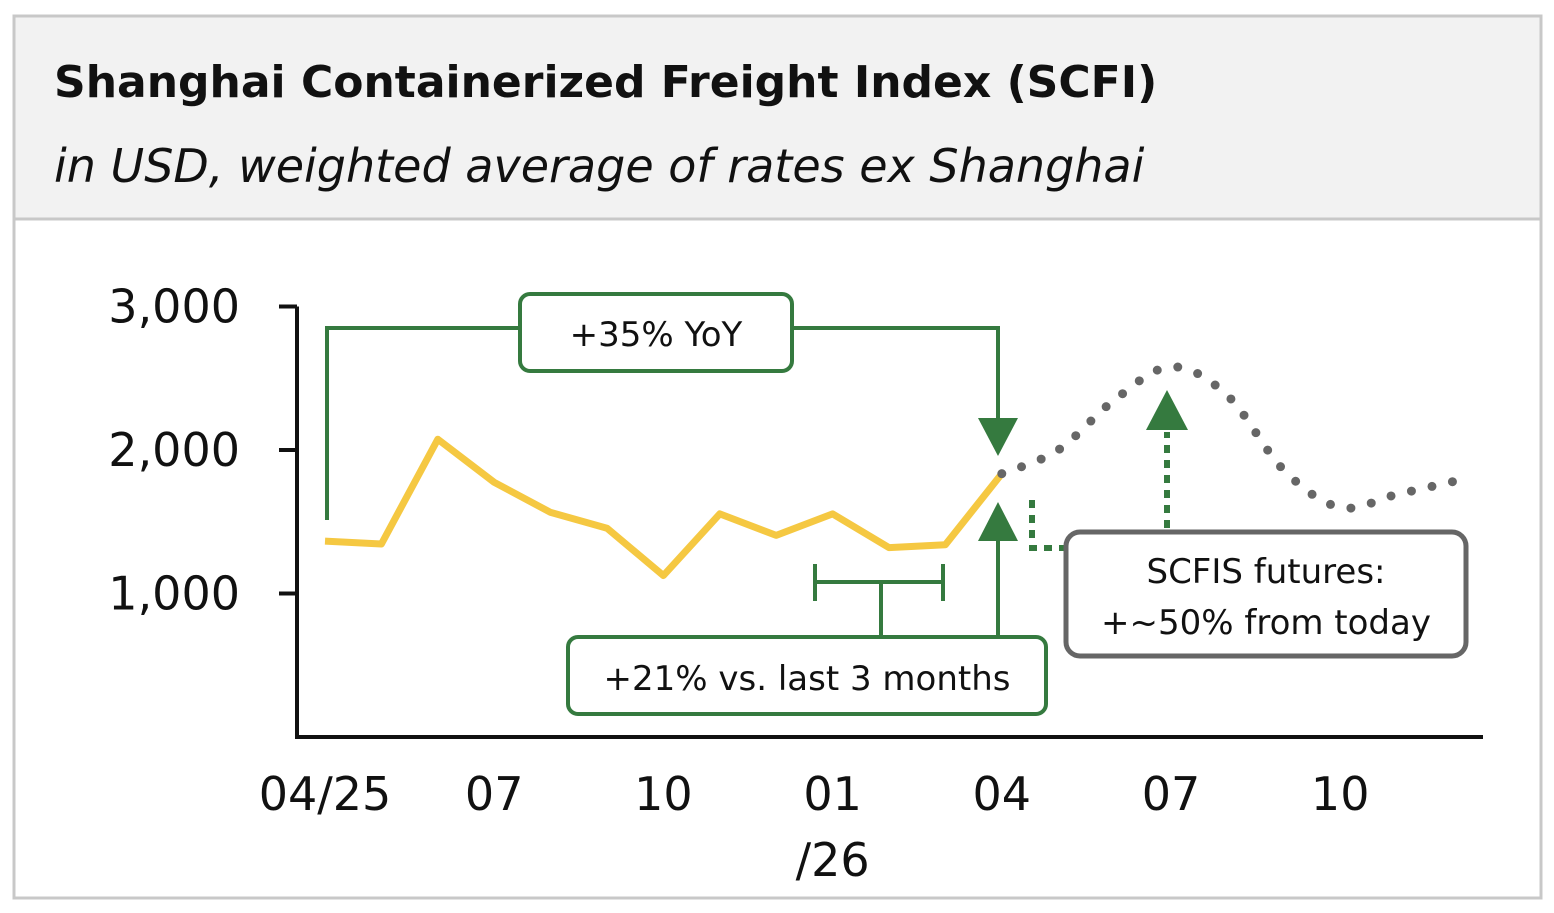 This screenshot has width=1554, height=913. Describe the element at coordinates (656, 335) in the screenshot. I see `yoy-label: +35% YoY` at that location.